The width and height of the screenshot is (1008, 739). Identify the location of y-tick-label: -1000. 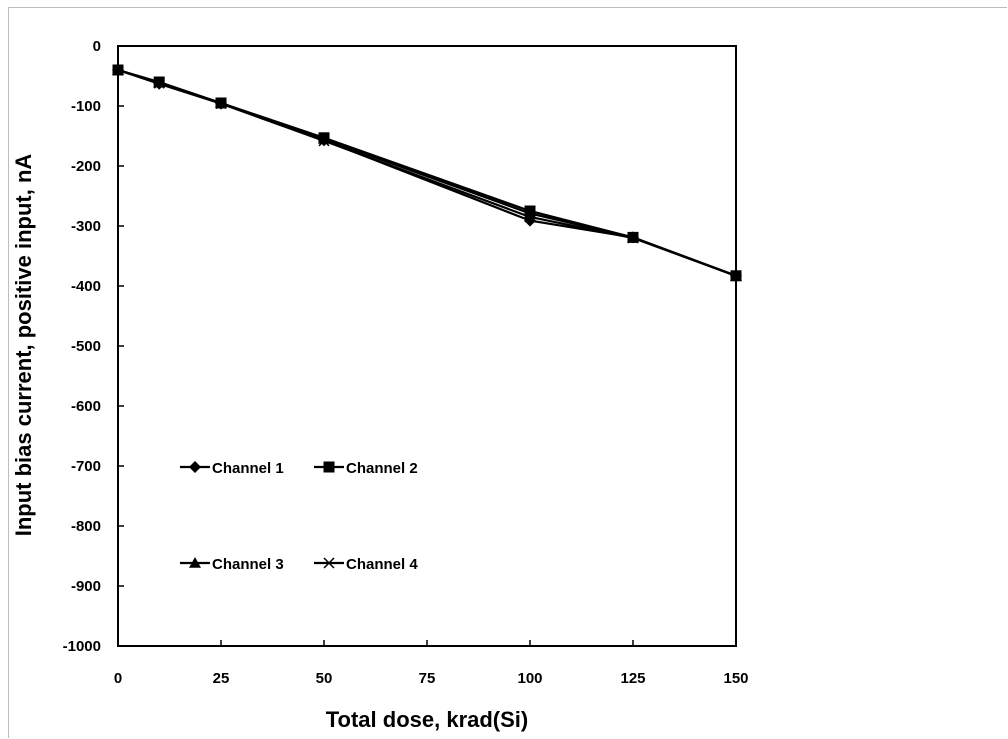
(82, 646).